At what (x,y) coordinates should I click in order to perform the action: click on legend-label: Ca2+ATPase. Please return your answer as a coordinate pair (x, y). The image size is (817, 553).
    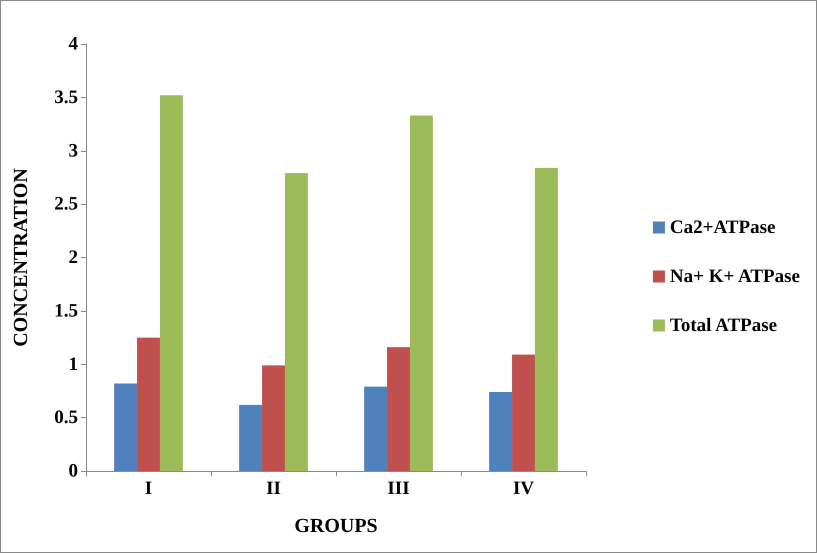
    Looking at the image, I should click on (723, 227).